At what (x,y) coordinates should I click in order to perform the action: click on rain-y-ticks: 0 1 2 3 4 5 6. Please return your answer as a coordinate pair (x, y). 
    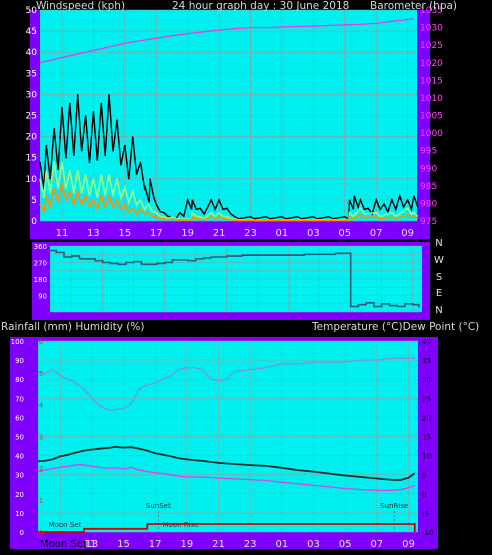
    Looking at the image, I should click on (41, 437).